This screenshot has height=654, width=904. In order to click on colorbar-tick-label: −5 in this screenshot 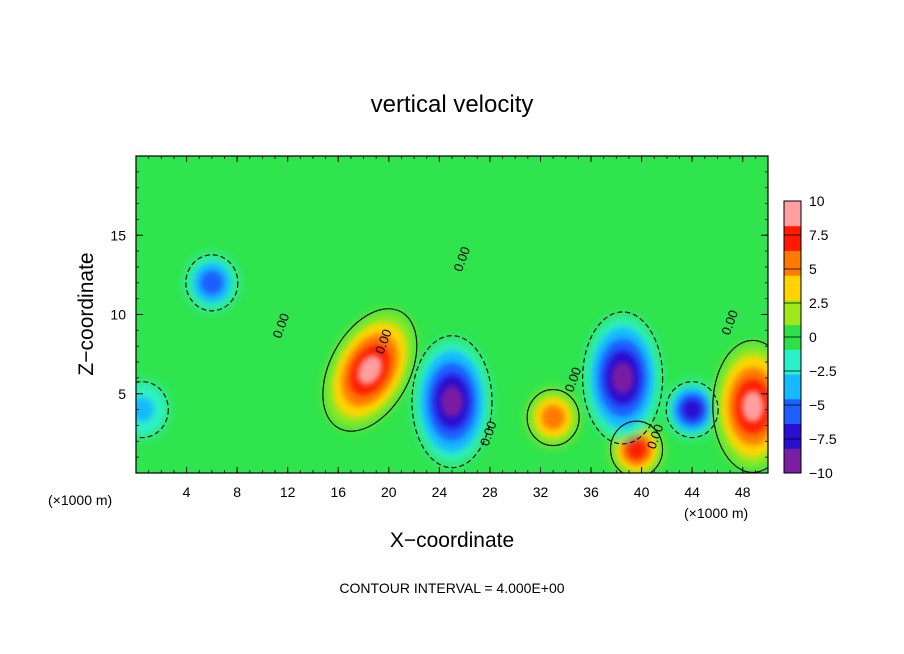, I will do `click(817, 405)`.